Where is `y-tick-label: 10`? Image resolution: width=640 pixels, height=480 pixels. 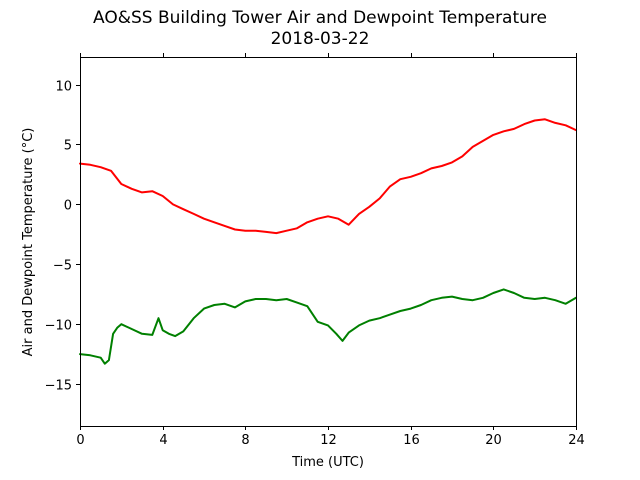 y-tick-label: 10 is located at coordinates (63, 87).